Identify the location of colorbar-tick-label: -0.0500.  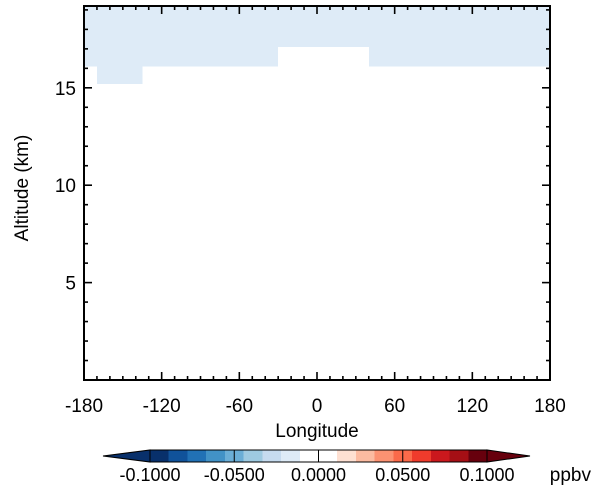
(234, 475).